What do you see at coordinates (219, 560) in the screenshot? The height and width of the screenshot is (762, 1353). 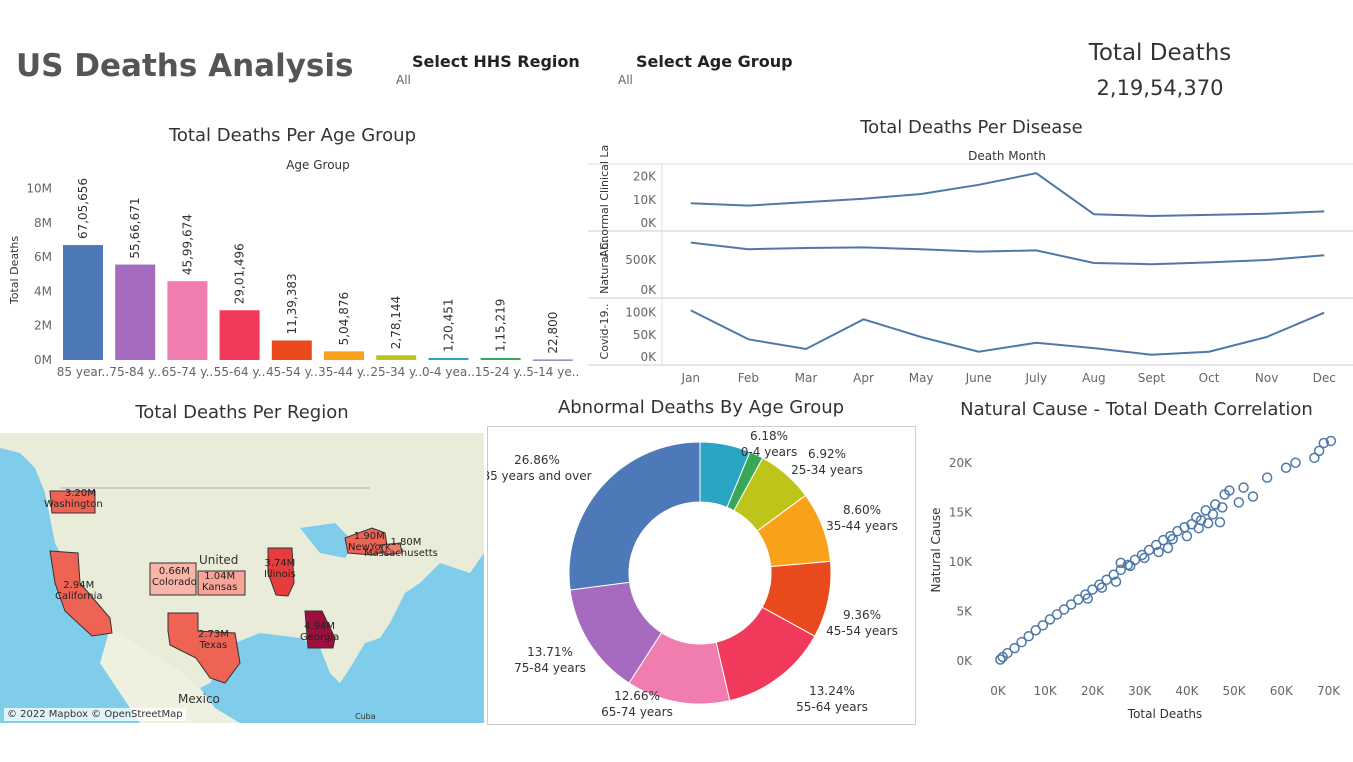 I see `map-label-country: United` at bounding box center [219, 560].